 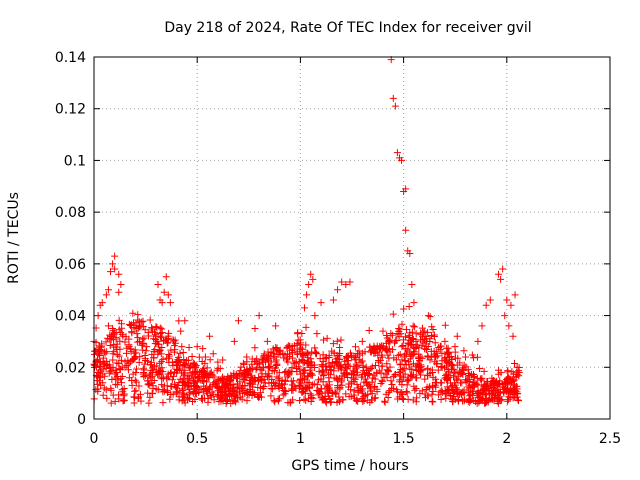 What do you see at coordinates (81, 420) in the screenshot?
I see `y-tick-label: 0` at bounding box center [81, 420].